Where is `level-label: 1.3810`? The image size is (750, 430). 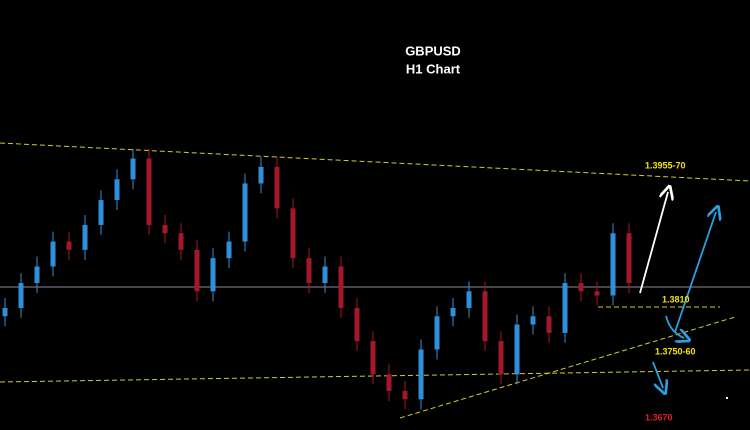
level-label: 1.3810 is located at coordinates (676, 299).